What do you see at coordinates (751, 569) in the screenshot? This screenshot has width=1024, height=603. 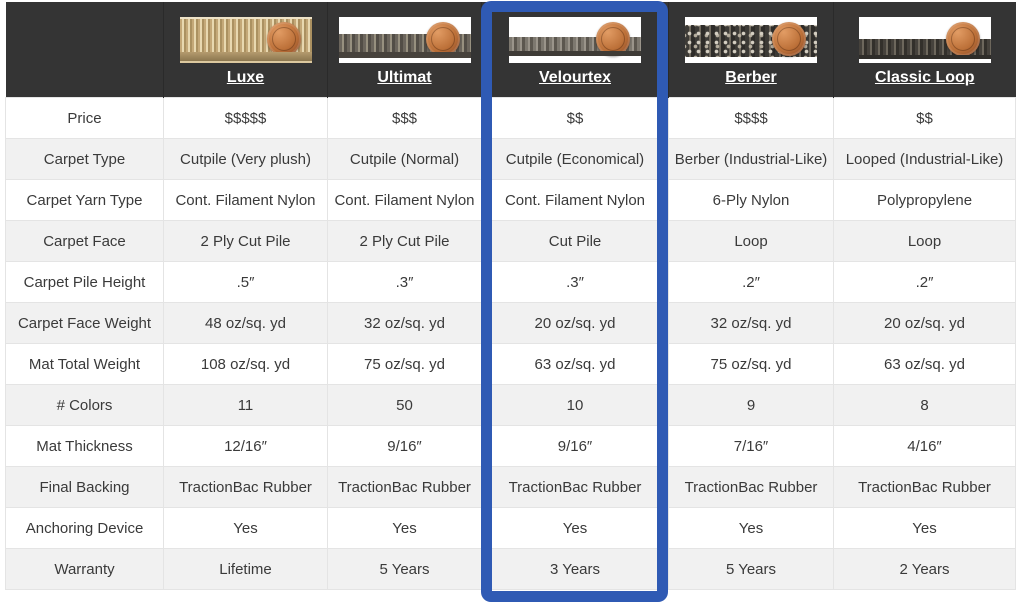 I see `cell-berber: 5 Years` at bounding box center [751, 569].